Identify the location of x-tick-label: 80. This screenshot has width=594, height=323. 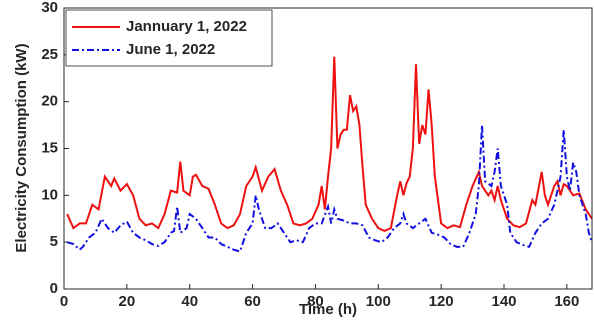
(315, 301).